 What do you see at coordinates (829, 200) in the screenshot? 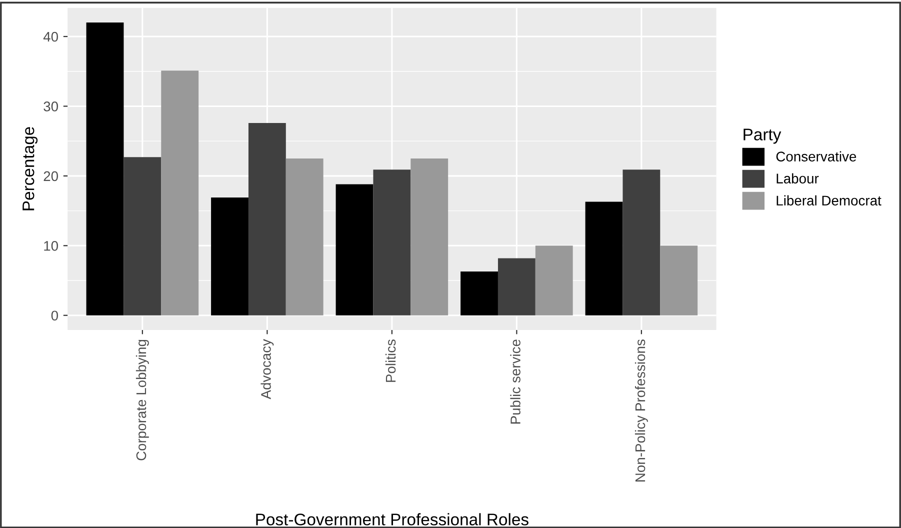
I see `legend-label: Liberal Democrat` at bounding box center [829, 200].